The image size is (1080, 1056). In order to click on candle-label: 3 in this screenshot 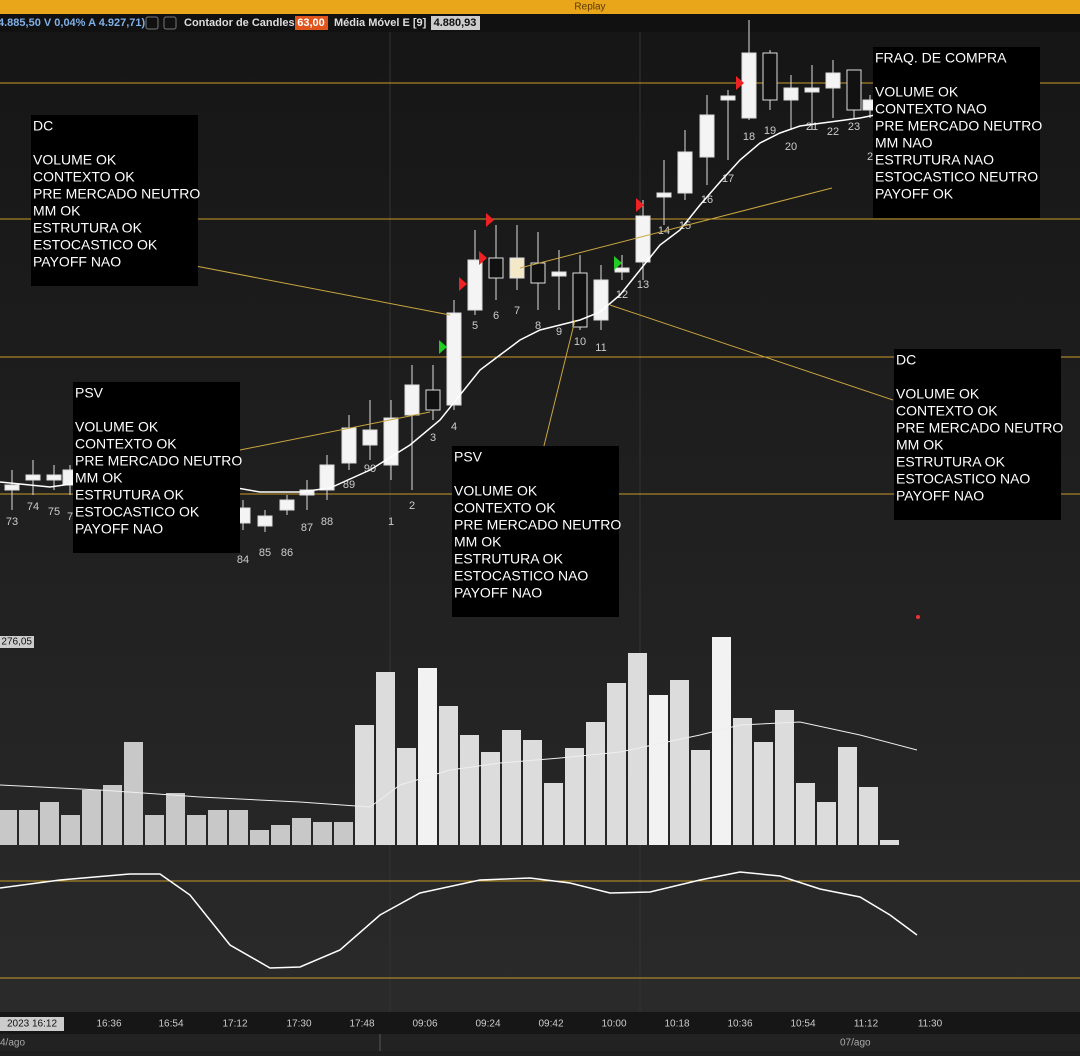, I will do `click(433, 438)`.